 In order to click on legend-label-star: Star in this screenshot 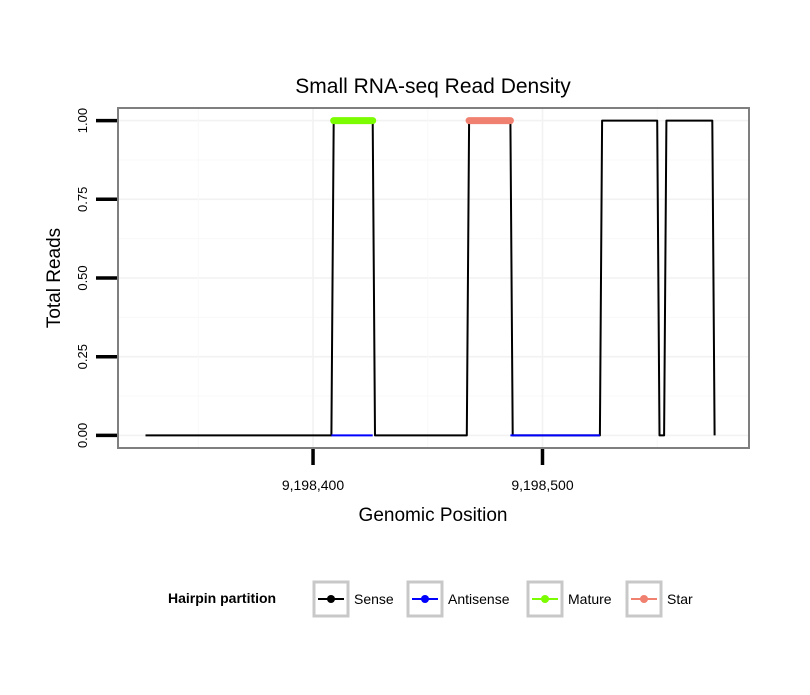, I will do `click(680, 599)`.